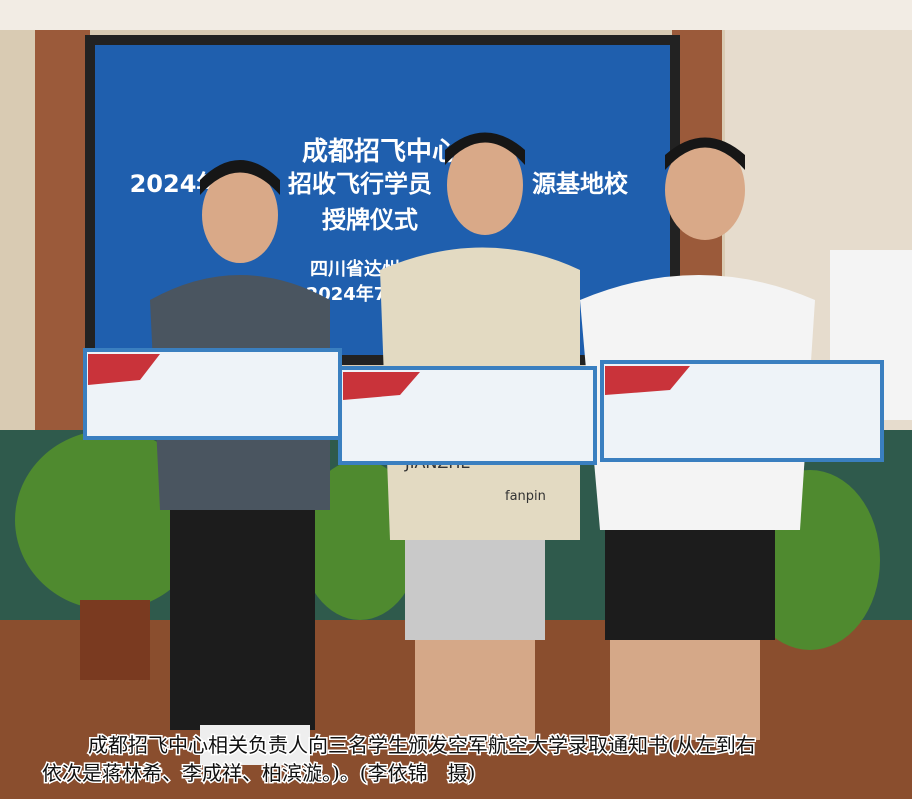 The height and width of the screenshot is (799, 912). Describe the element at coordinates (370, 220) in the screenshot. I see `banner-text: 授牌仪式` at that location.